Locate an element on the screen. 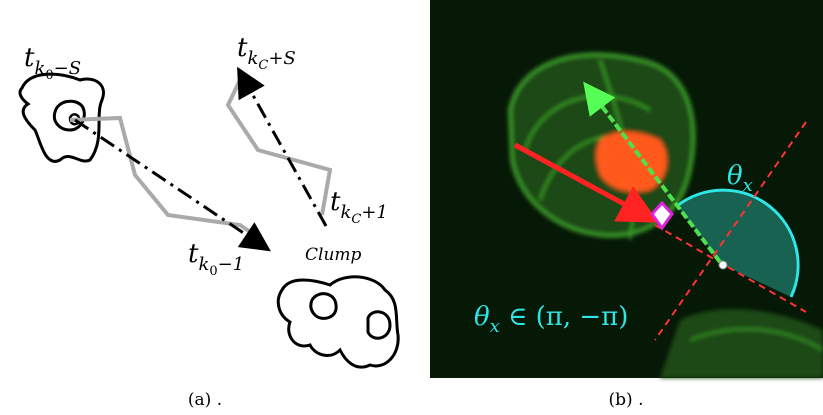  time-label: tkC+S is located at coordinates (266, 53).